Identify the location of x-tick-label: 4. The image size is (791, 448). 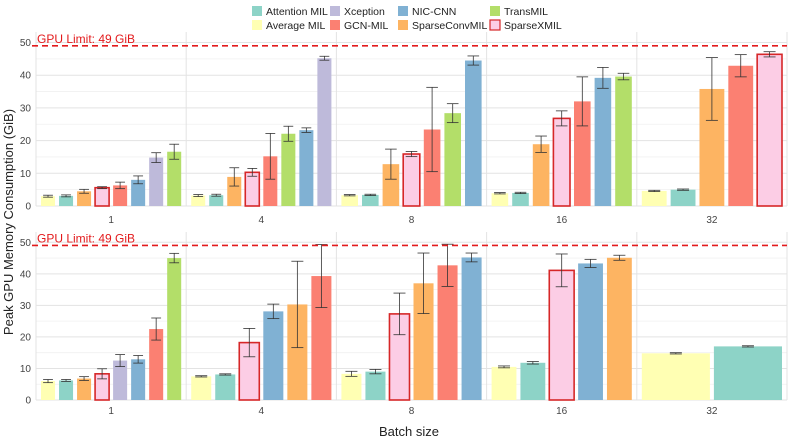
(262, 220).